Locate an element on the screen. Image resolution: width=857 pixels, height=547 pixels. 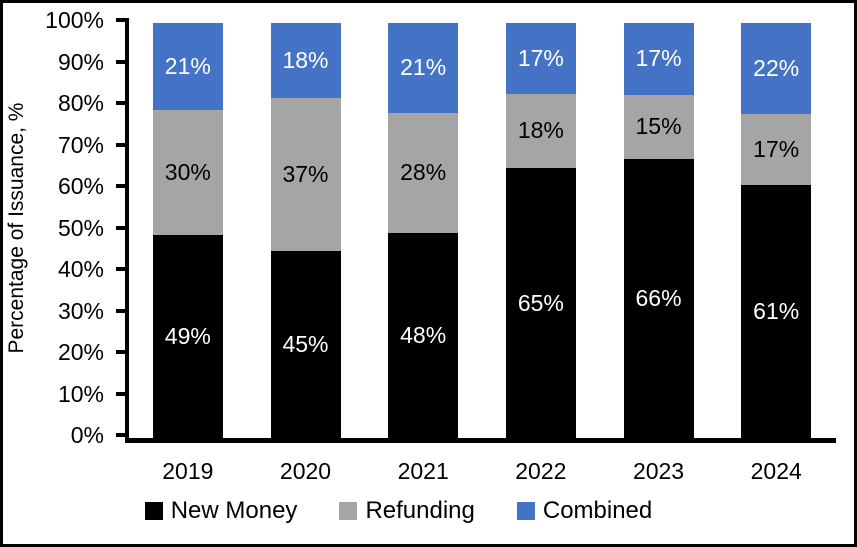
y-axis-tick-marks is located at coordinates (120, 227).